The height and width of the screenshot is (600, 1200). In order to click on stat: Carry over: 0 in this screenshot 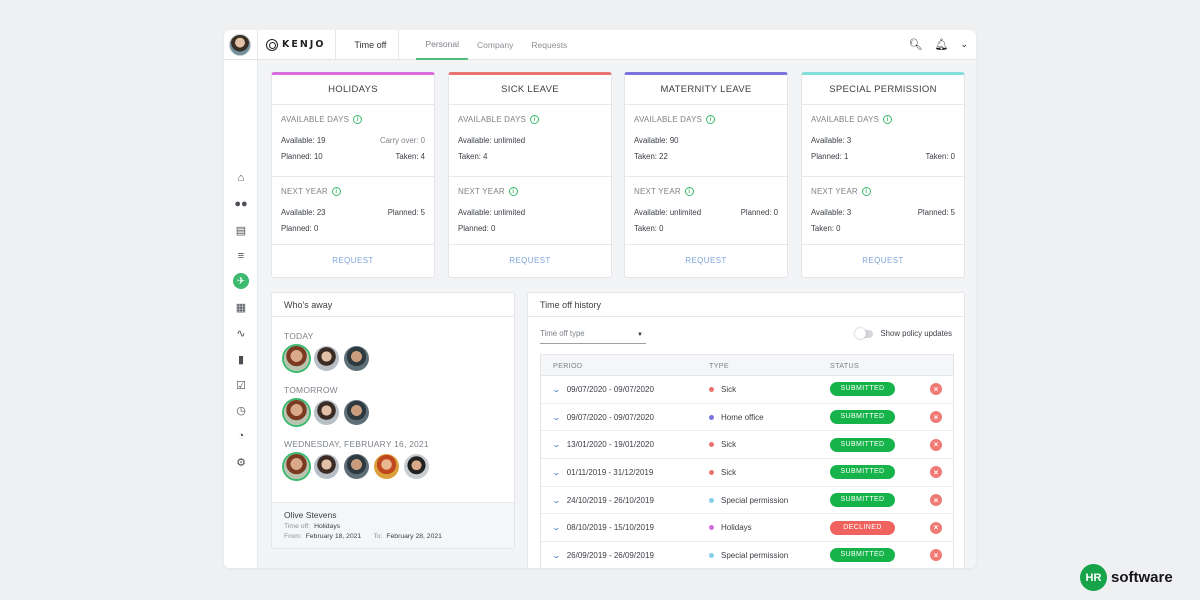, I will do `click(402, 140)`.